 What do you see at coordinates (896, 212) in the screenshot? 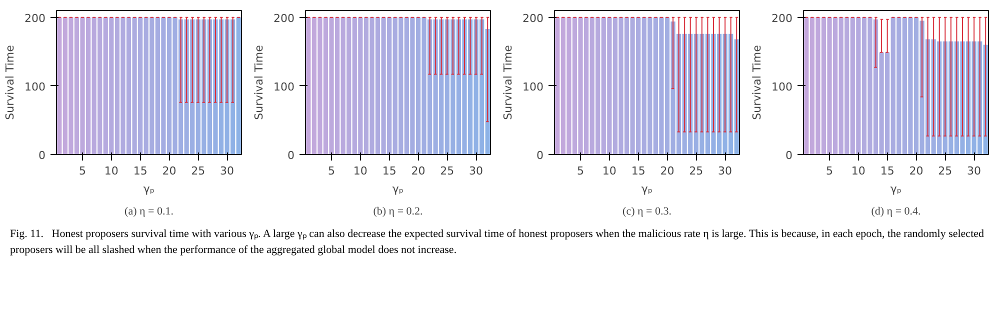
I see `text: (d) η = 0.4.` at bounding box center [896, 212].